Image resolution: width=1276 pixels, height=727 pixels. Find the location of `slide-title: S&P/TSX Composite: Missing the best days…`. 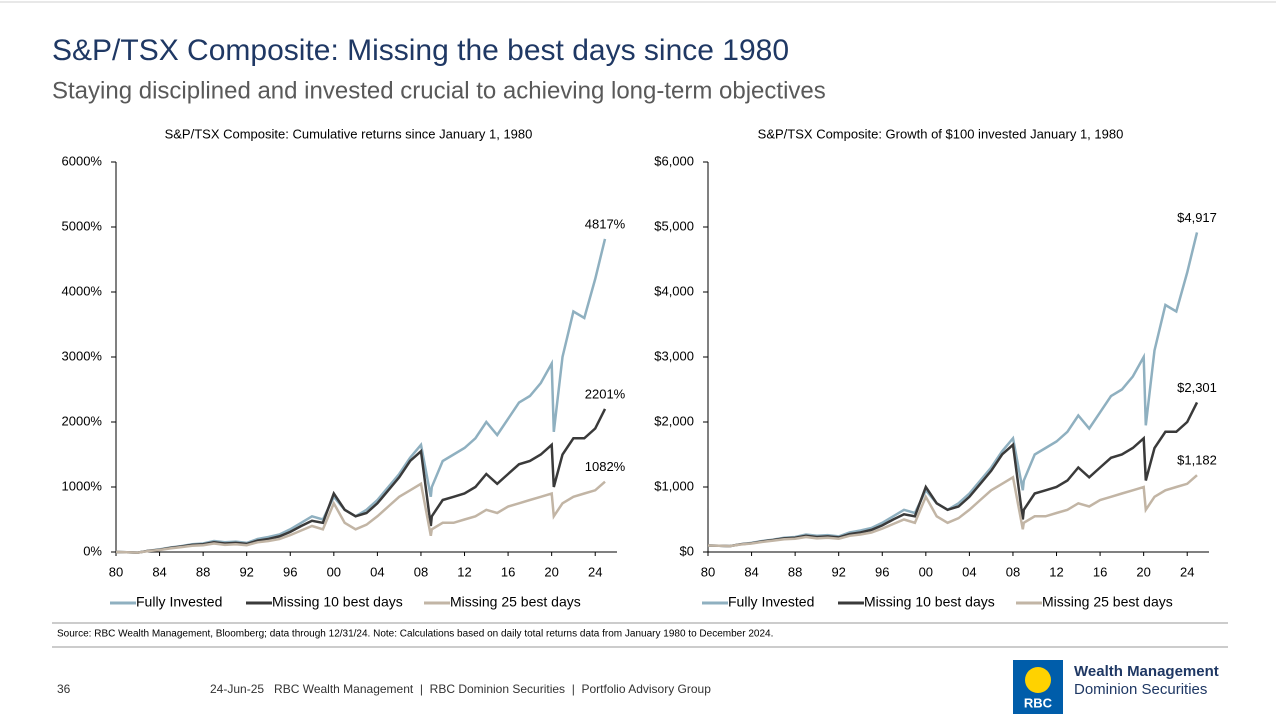

slide-title: S&P/TSX Composite: Missing the best days… is located at coordinates (420, 50).